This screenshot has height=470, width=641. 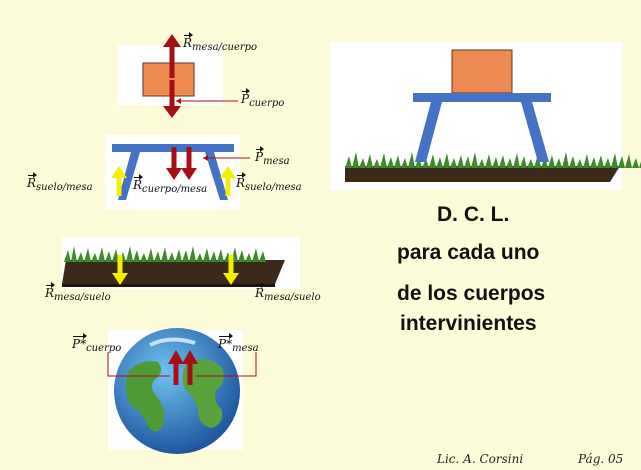 I want to click on footer-page: Pág. 05, so click(x=601, y=459).